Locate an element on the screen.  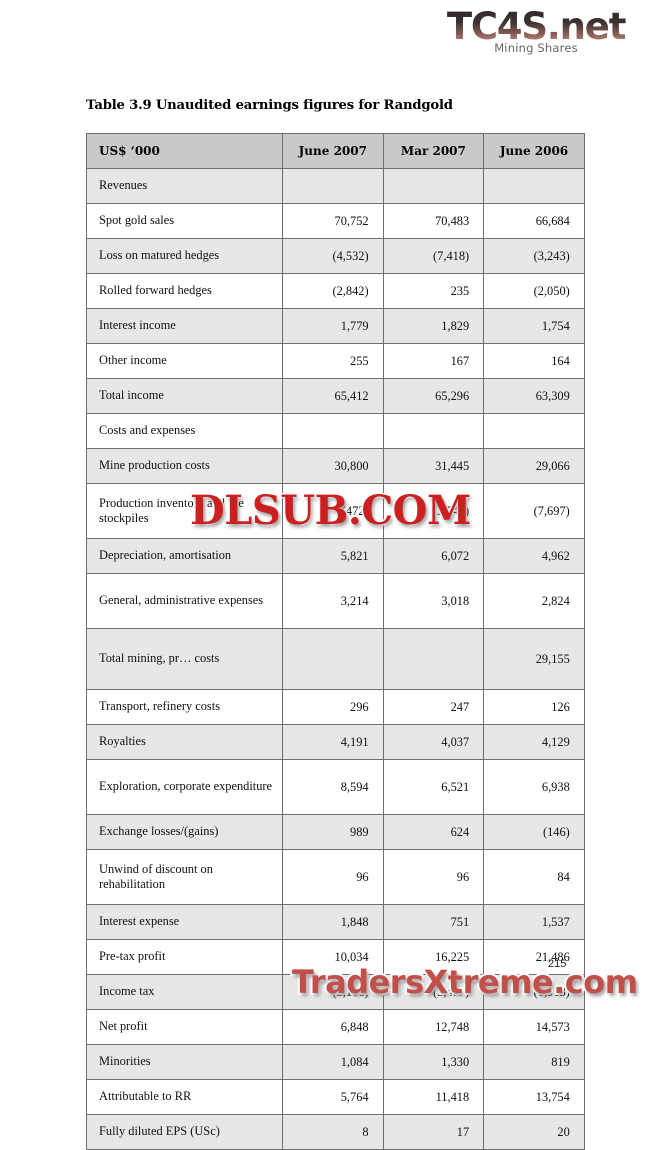
row-label: Total mining, pr… costs is located at coordinates (184, 659).